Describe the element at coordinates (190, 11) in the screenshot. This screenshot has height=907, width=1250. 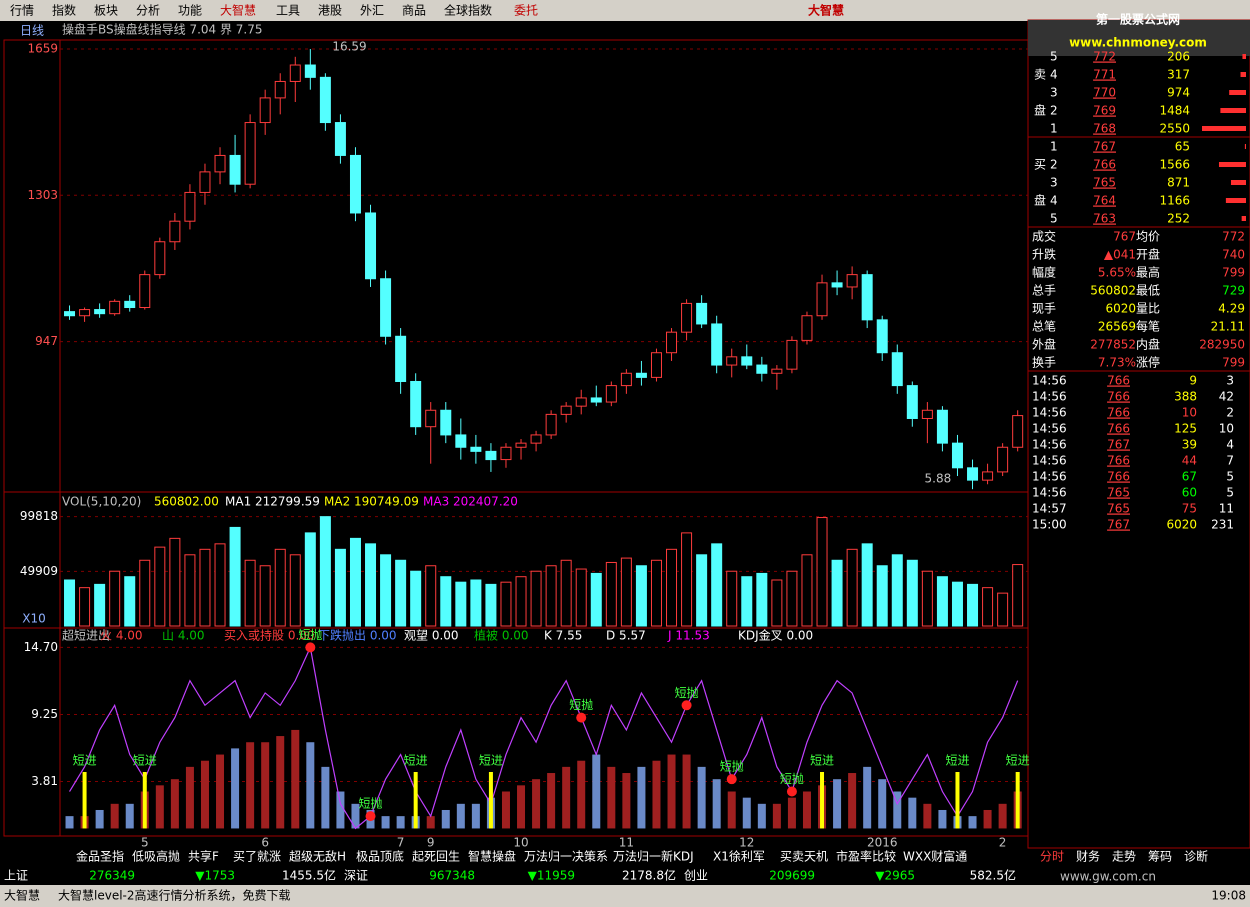
I see `menu-item: 功能` at that location.